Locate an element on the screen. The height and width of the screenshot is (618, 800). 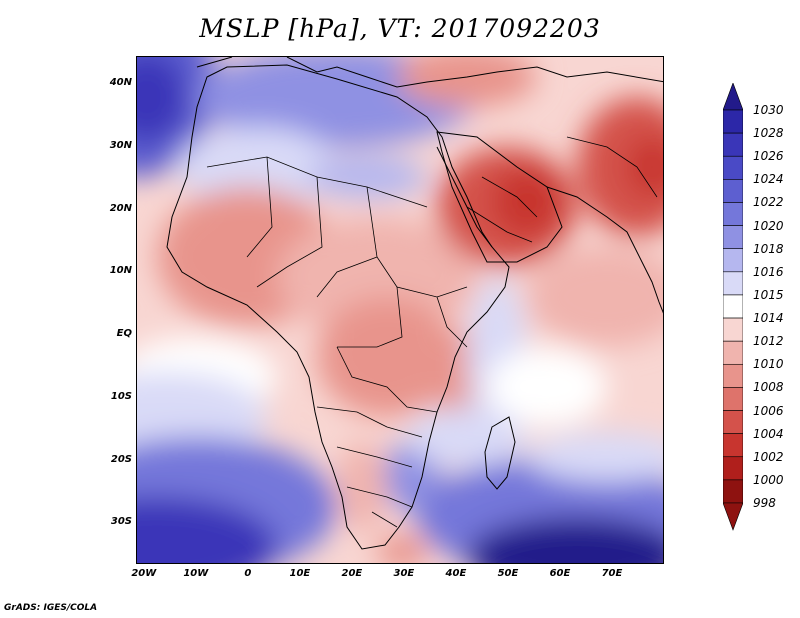
lon-label: 20W is located at coordinates (144, 573).